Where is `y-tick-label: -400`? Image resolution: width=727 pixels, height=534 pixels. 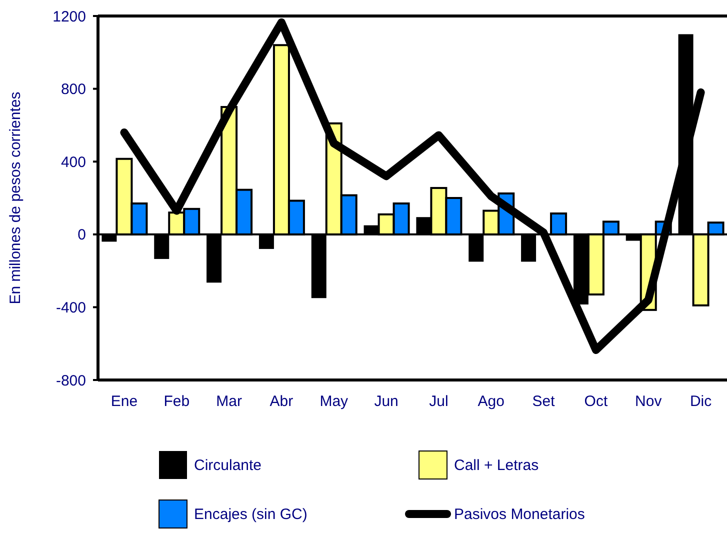
y-tick-label: -400 is located at coordinates (71, 307).